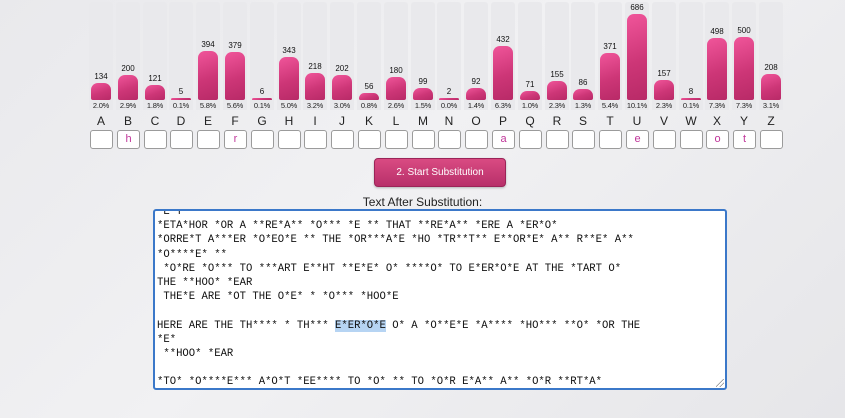 The width and height of the screenshot is (845, 418). What do you see at coordinates (744, 105) in the screenshot?
I see `bar-percent-label: 7.3%` at bounding box center [744, 105].